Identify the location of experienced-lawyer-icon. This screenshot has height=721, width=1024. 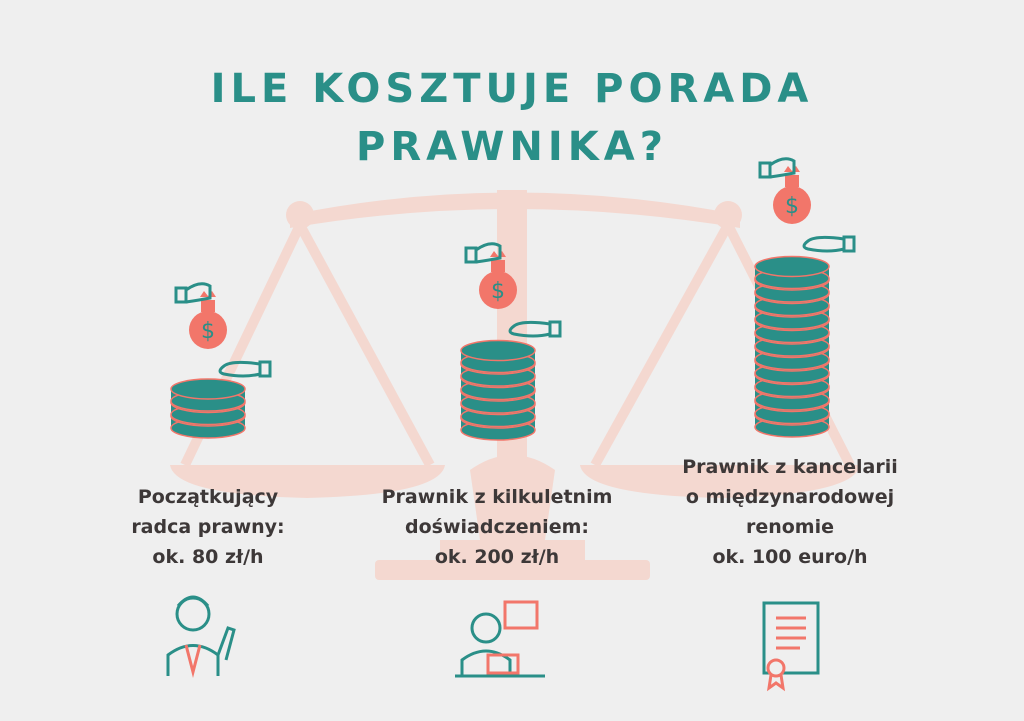
(500, 639).